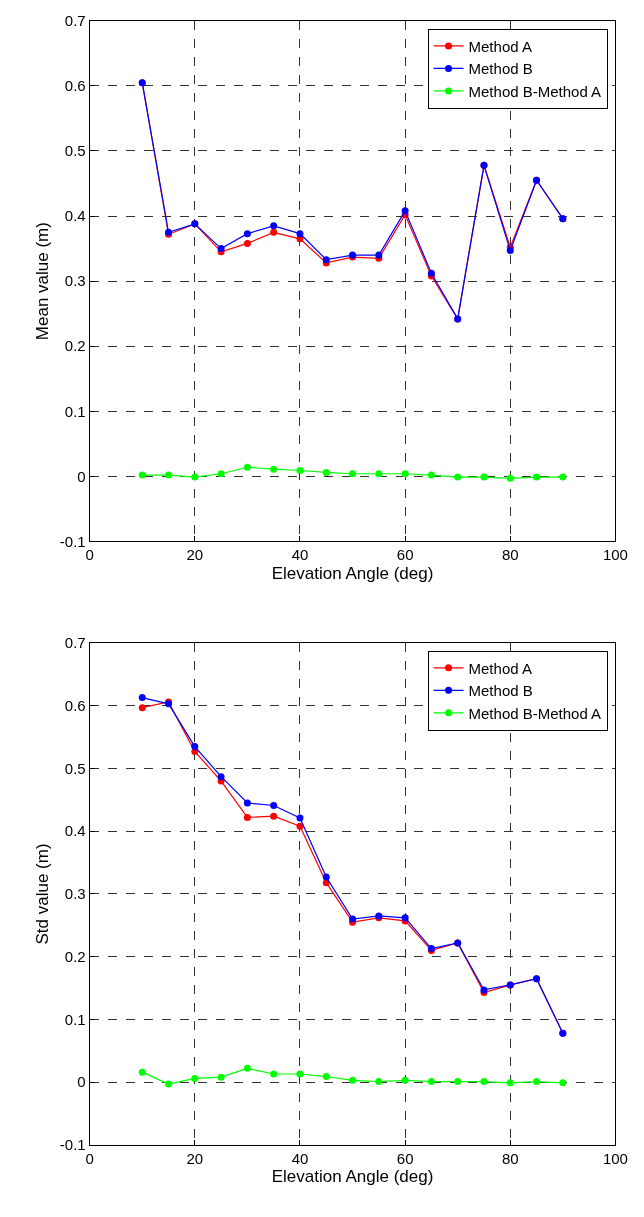  Describe the element at coordinates (43, 281) in the screenshot. I see `y-axis-title: Mean value (m)` at that location.